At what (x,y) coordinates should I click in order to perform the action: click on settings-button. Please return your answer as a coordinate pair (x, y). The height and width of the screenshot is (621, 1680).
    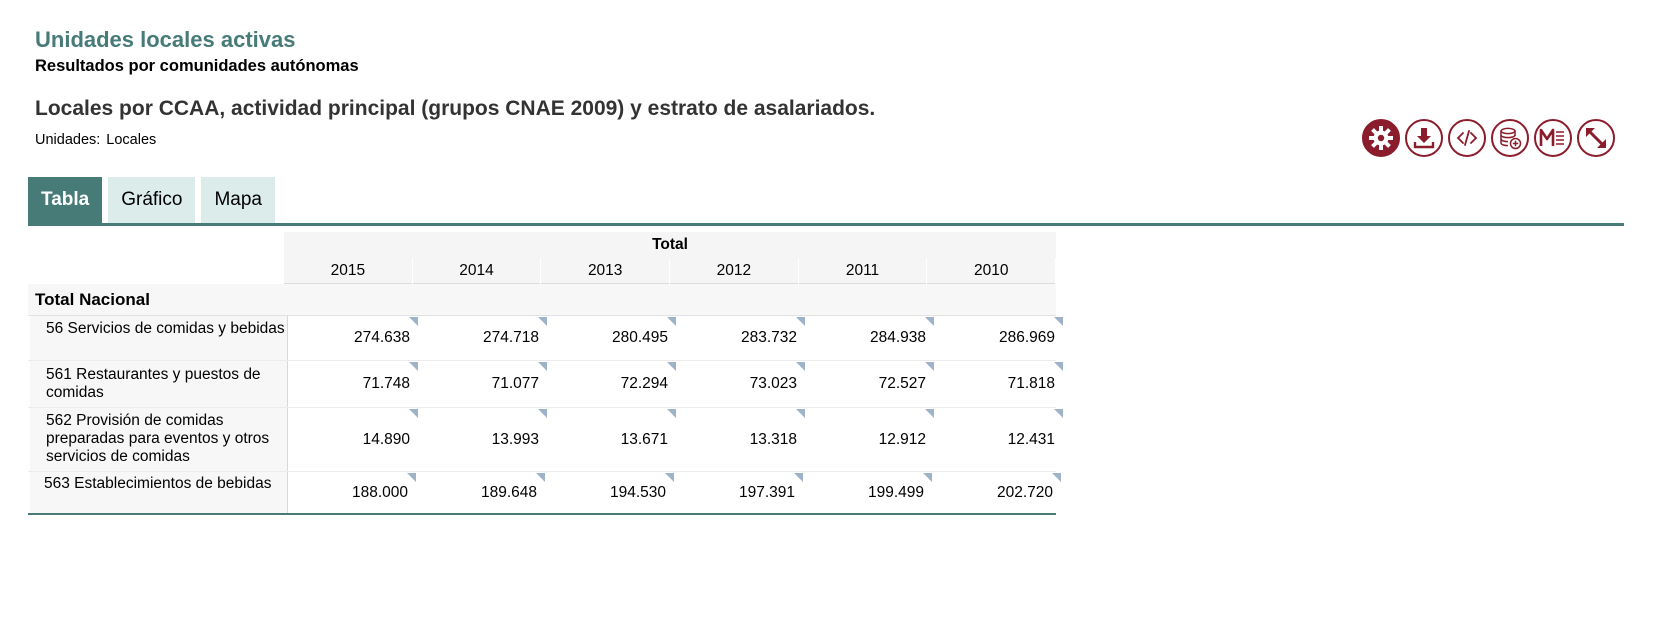
    Looking at the image, I should click on (1381, 138).